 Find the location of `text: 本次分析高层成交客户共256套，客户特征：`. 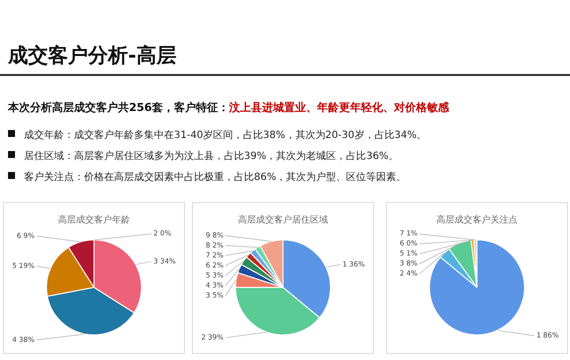

text: 本次分析高层成交客户共256套，客户特征： is located at coordinates (118, 107).